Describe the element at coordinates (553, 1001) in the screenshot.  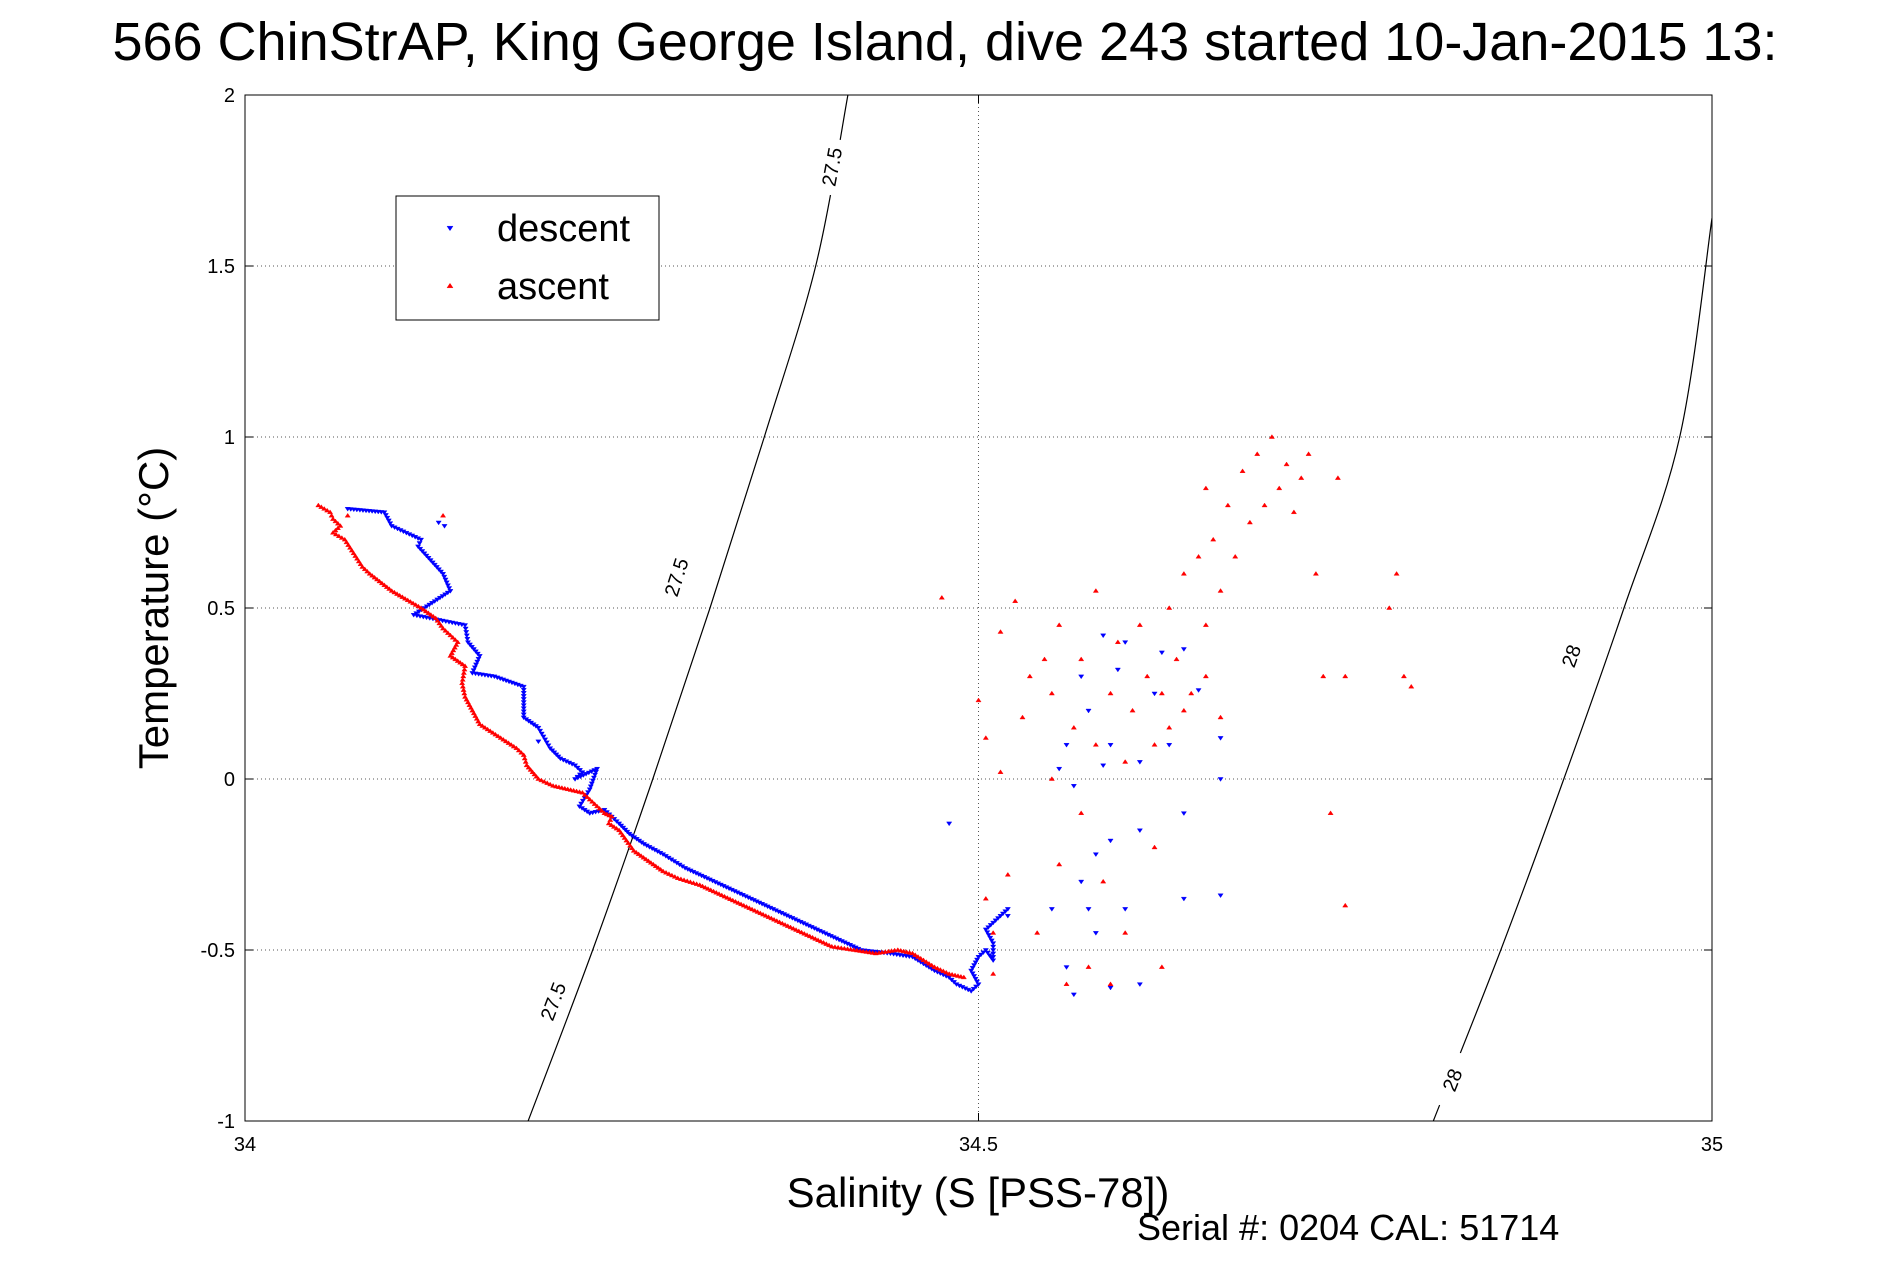
I see `contour-label-bg` at that location.